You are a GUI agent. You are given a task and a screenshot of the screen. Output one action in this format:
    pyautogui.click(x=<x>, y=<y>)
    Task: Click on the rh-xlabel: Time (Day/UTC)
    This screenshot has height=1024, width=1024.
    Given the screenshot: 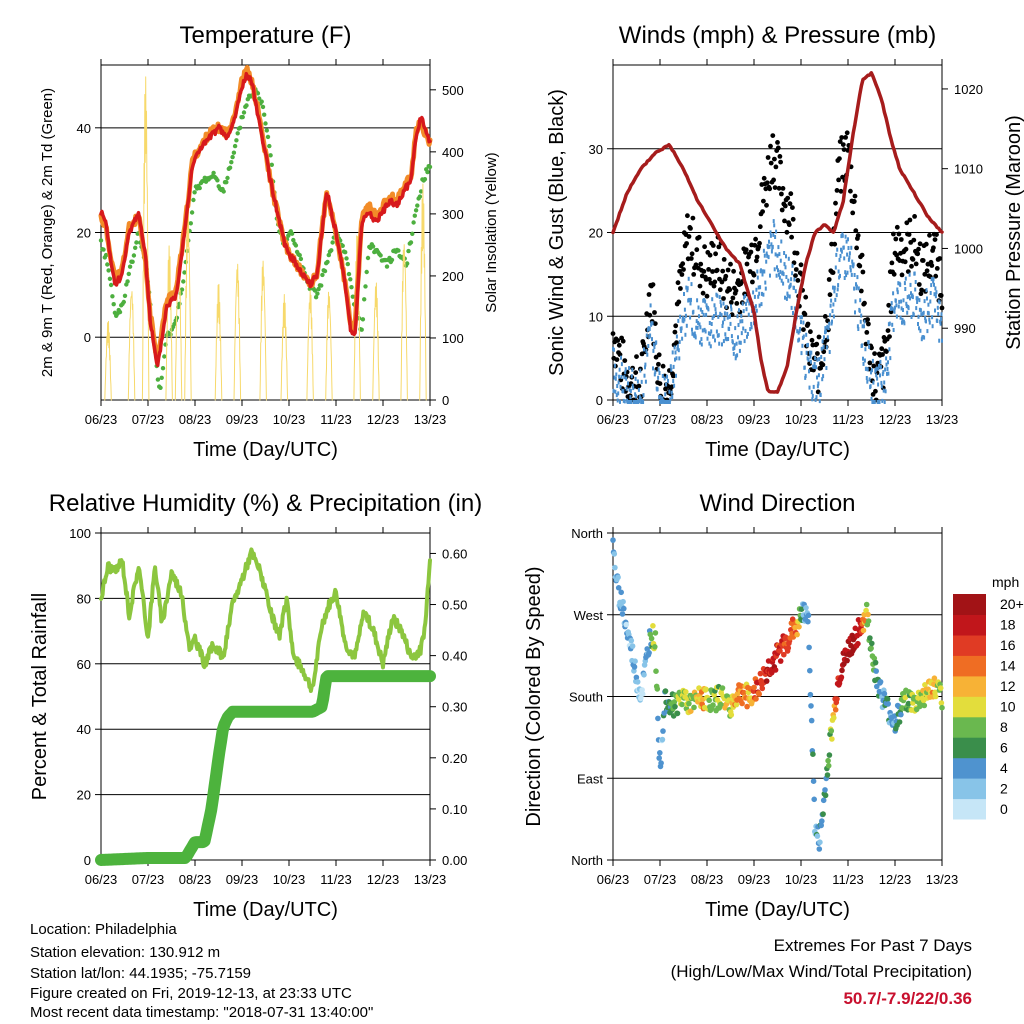 What is the action you would take?
    pyautogui.click(x=265, y=910)
    